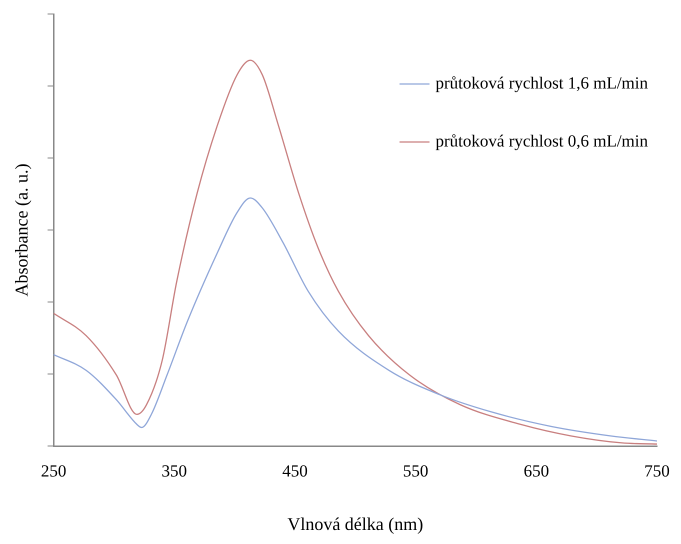  I want to click on x-tick-label: 450, so click(295, 471).